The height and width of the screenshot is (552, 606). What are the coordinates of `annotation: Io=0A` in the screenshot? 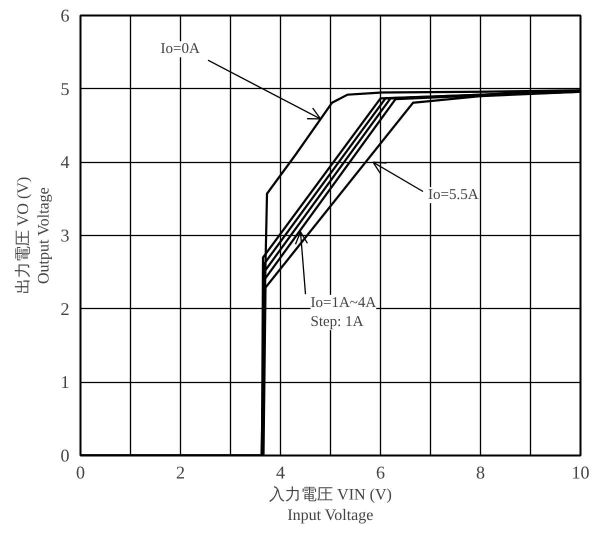 It's located at (180, 49).